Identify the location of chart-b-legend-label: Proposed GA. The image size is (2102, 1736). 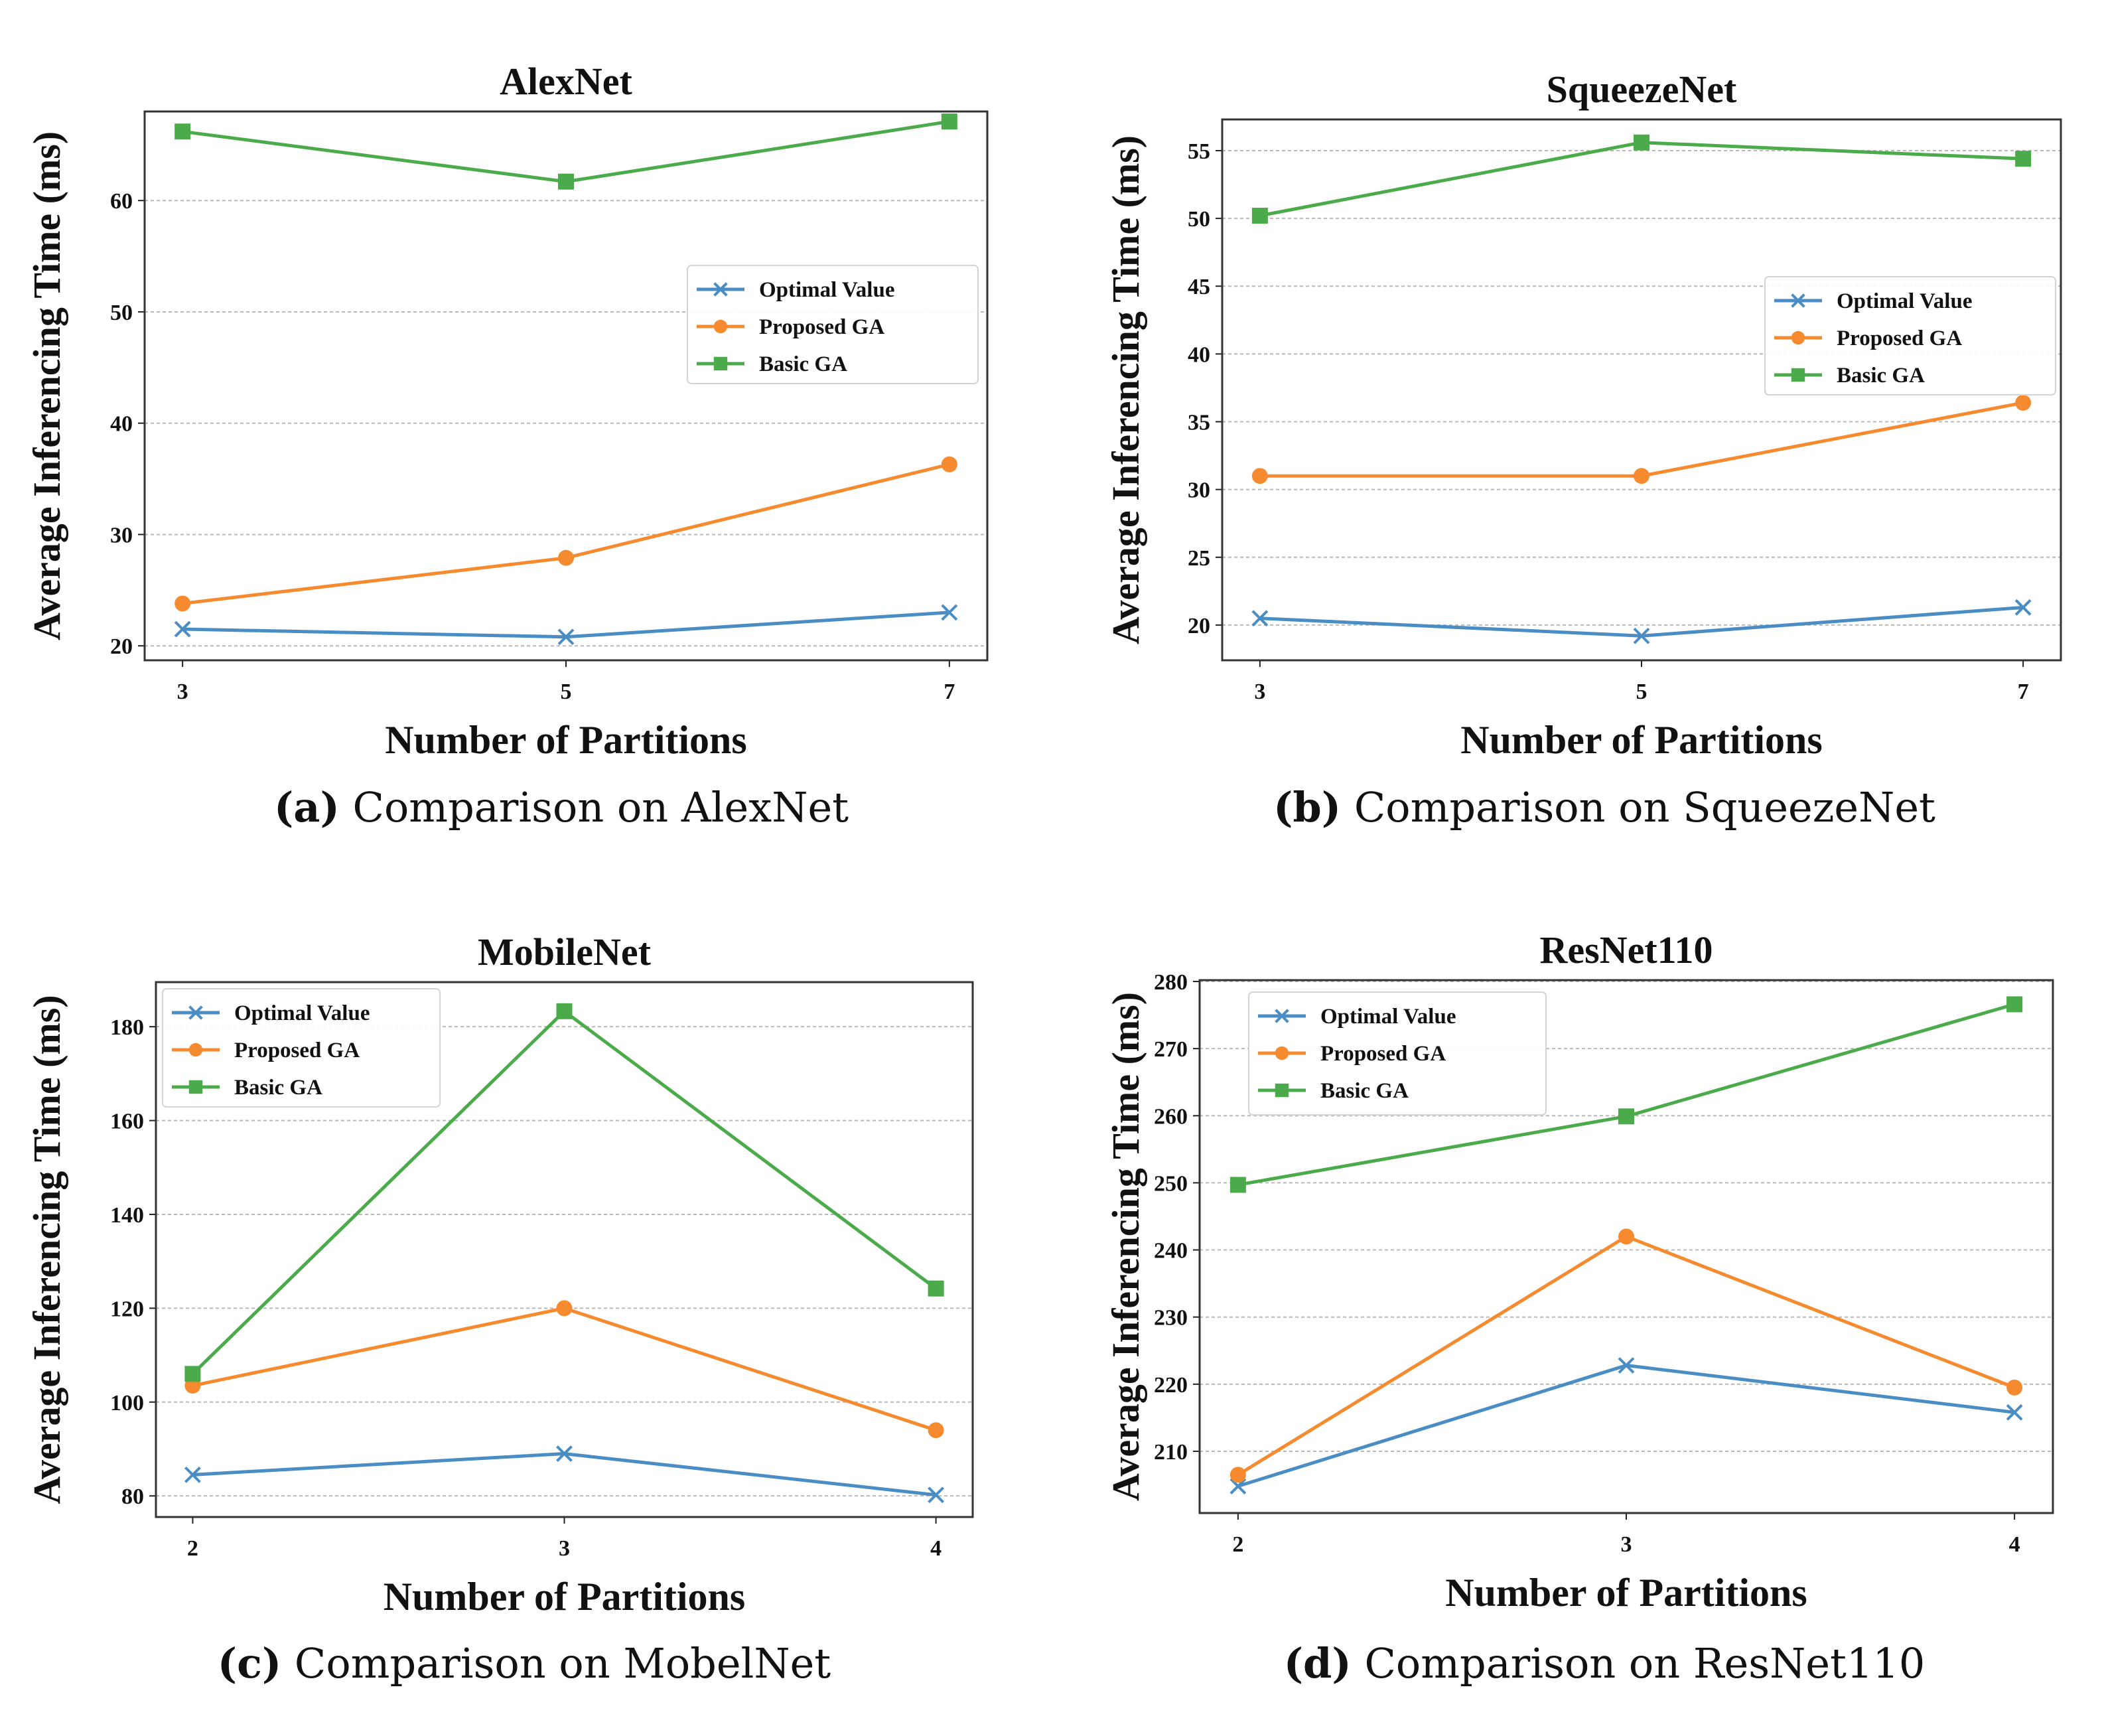
(1899, 338).